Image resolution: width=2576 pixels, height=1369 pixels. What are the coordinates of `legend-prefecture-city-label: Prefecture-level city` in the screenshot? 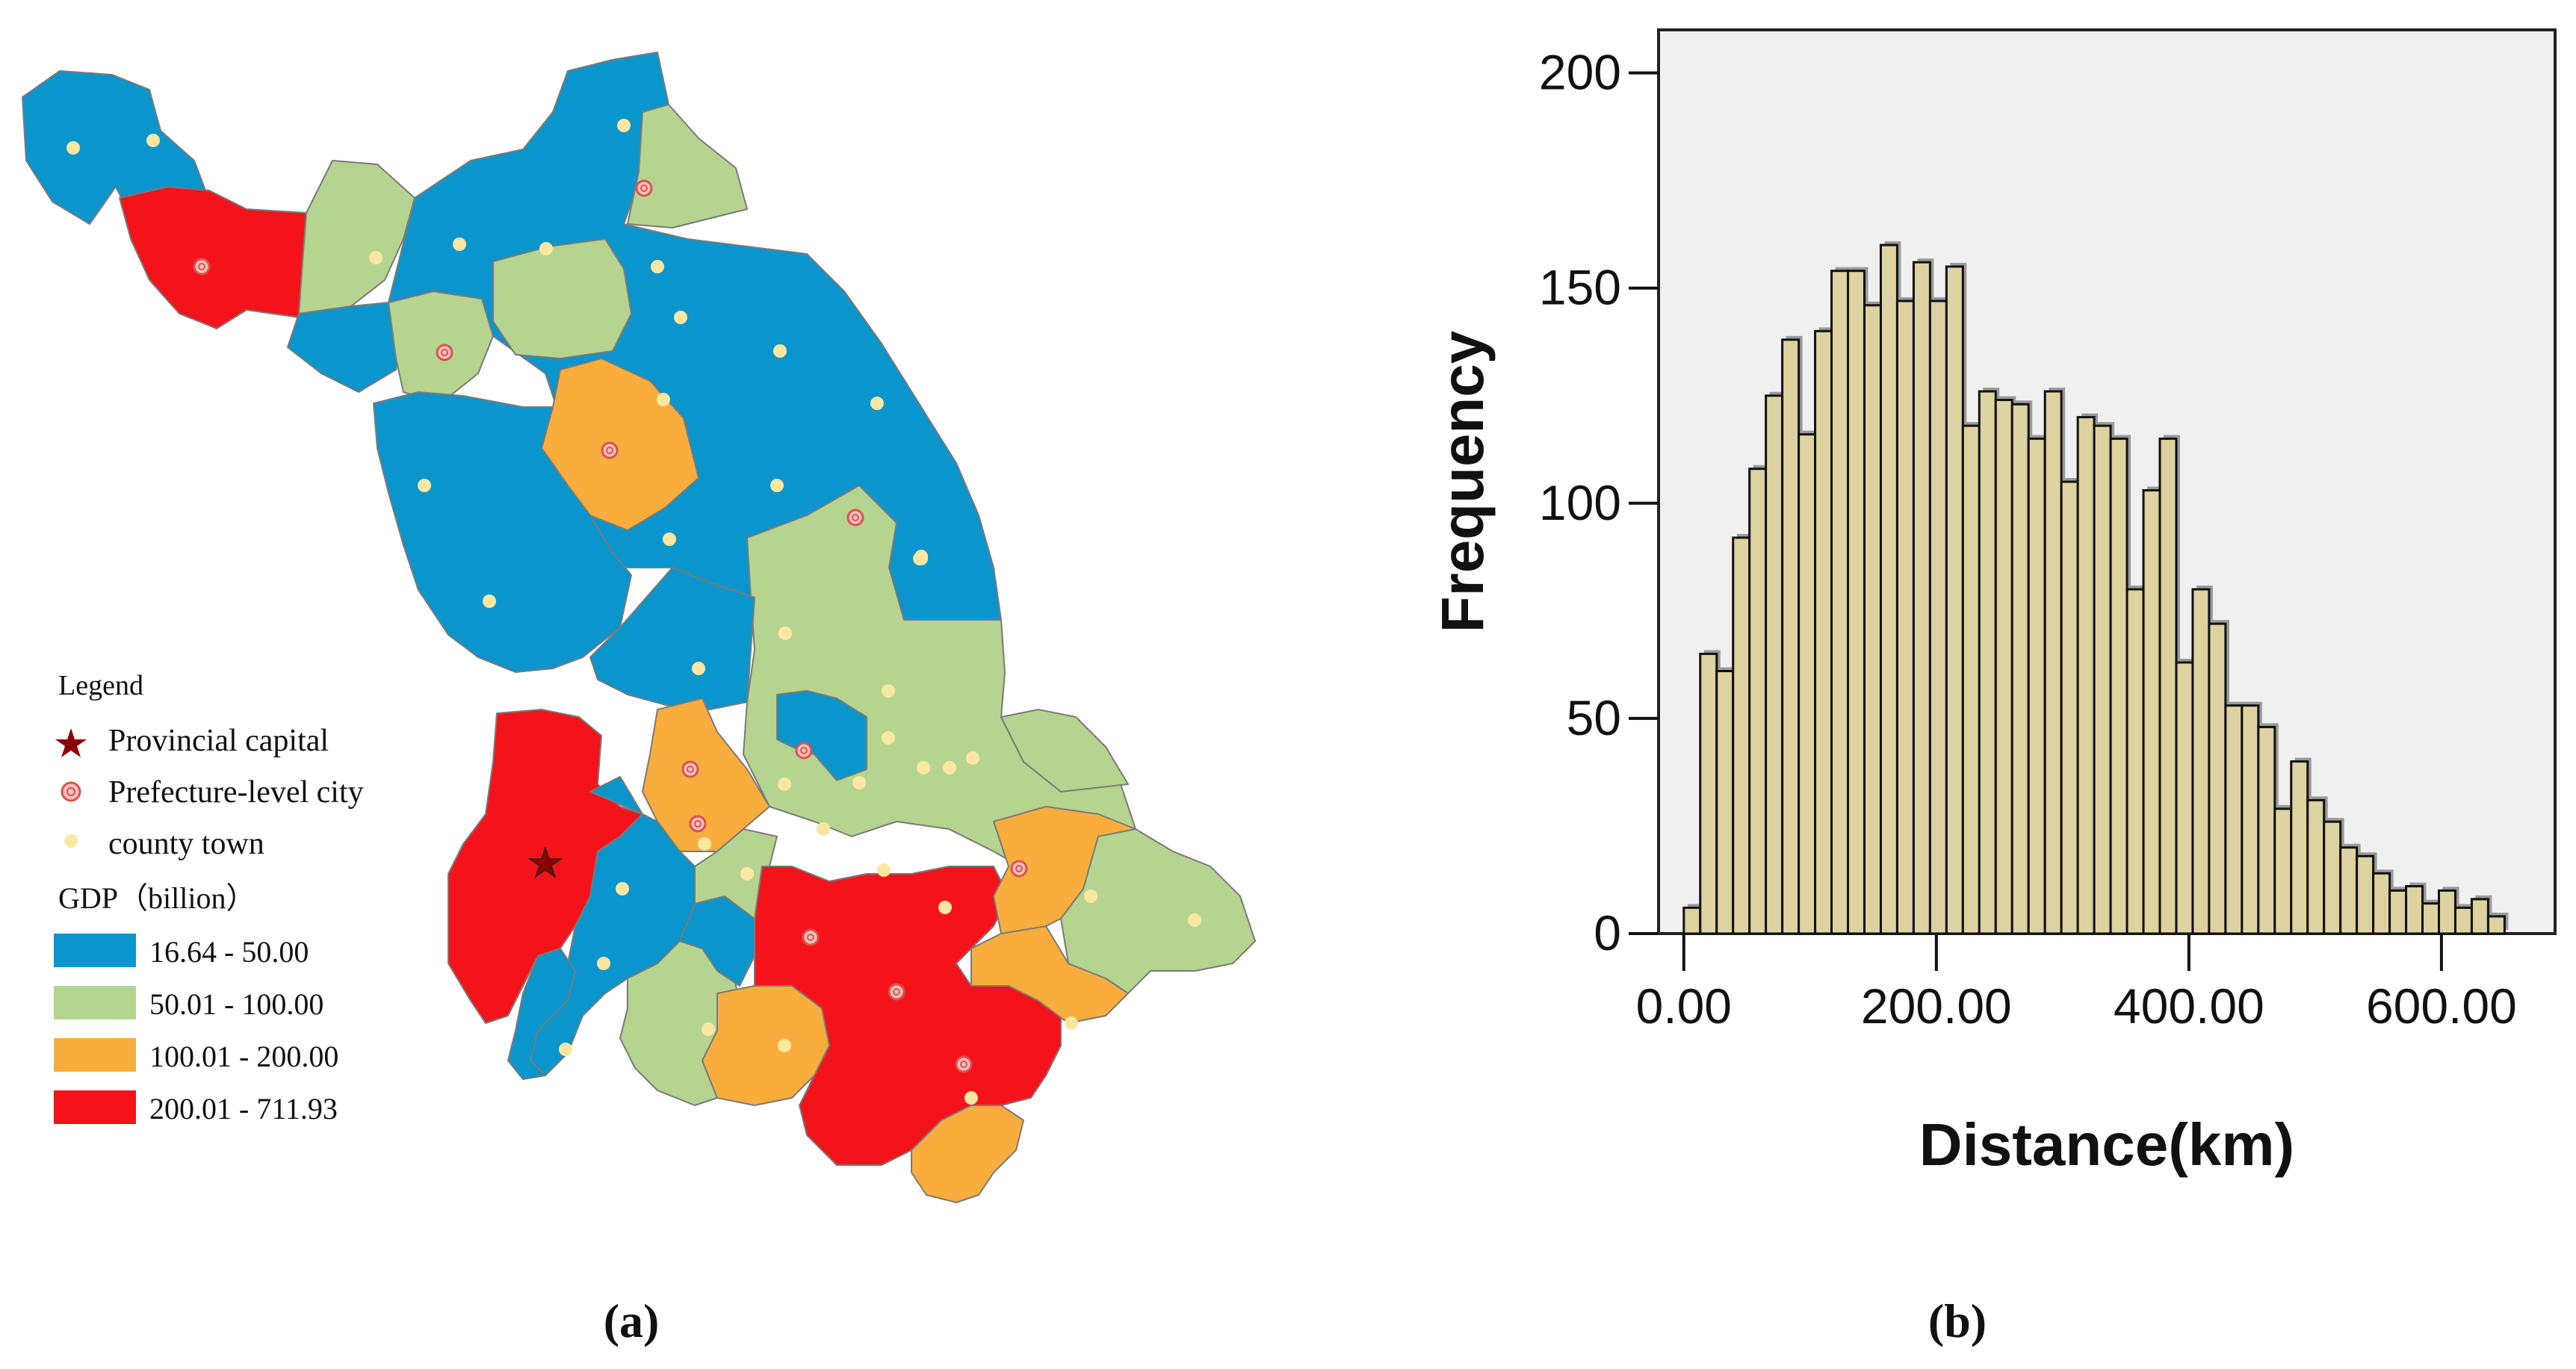 It's located at (236, 792).